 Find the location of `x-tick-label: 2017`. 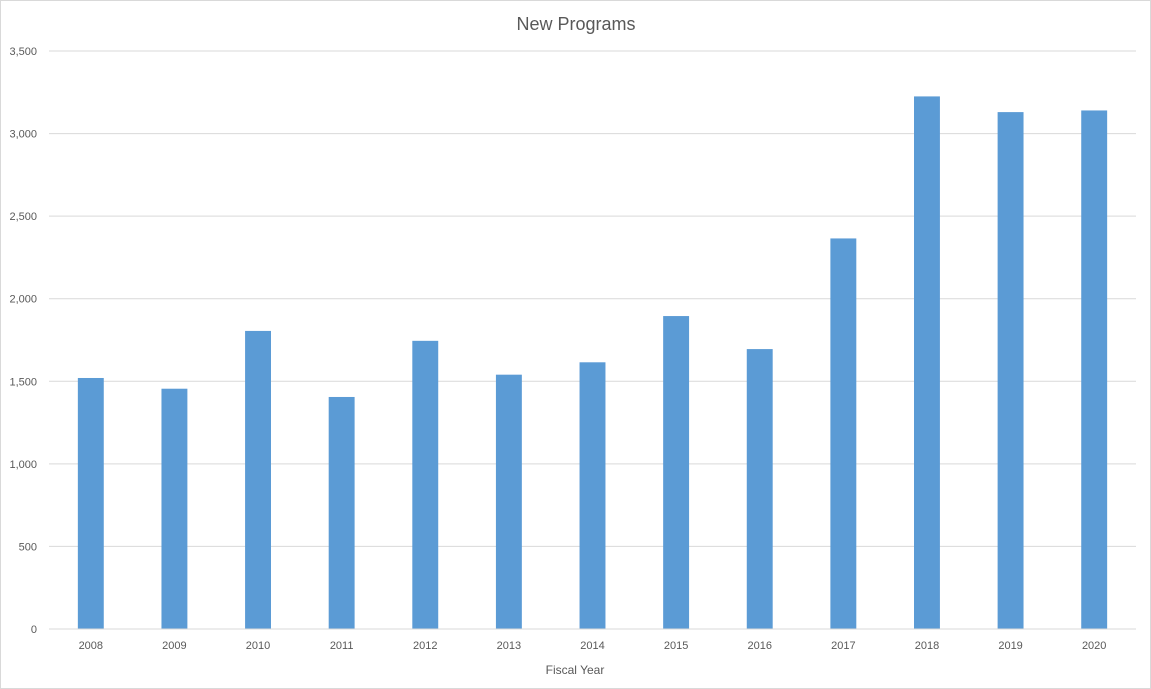

x-tick-label: 2017 is located at coordinates (843, 646).